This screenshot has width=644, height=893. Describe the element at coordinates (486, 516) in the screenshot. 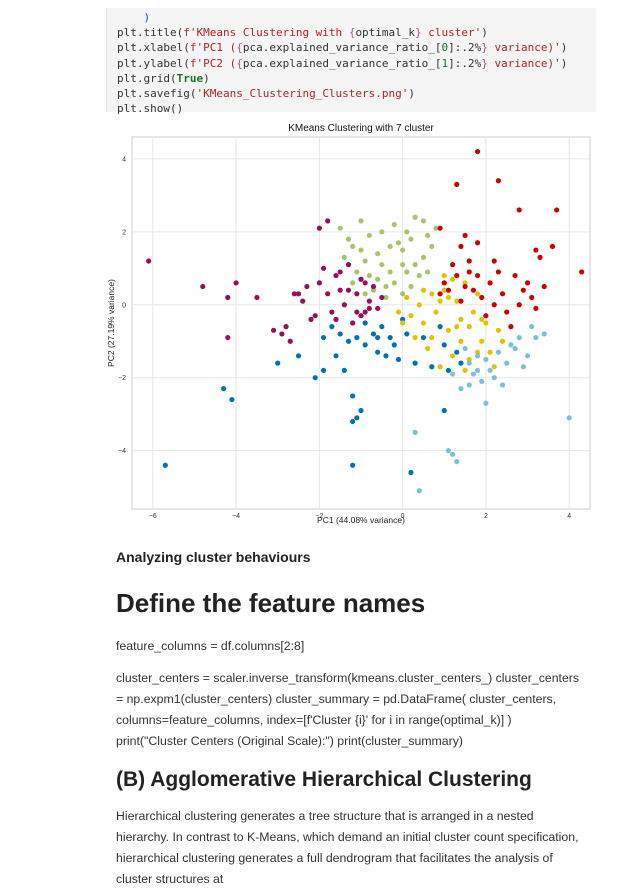

I see `x-tick-label: 2` at that location.